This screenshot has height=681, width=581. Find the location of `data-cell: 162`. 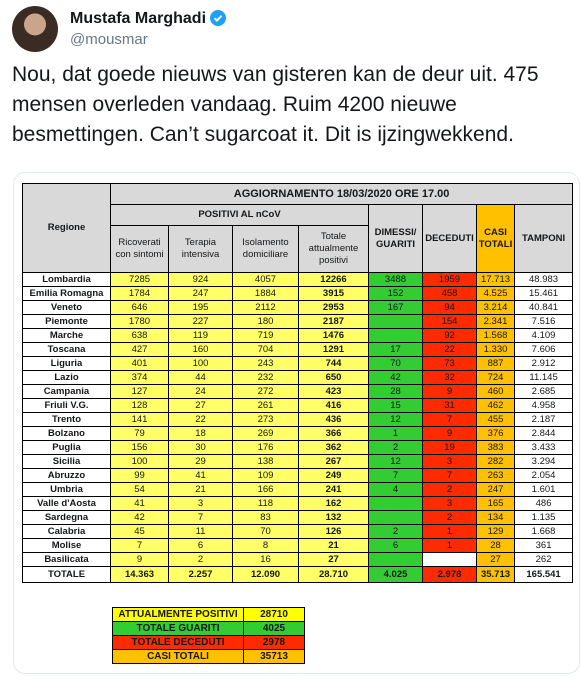

data-cell: 162 is located at coordinates (333, 503).